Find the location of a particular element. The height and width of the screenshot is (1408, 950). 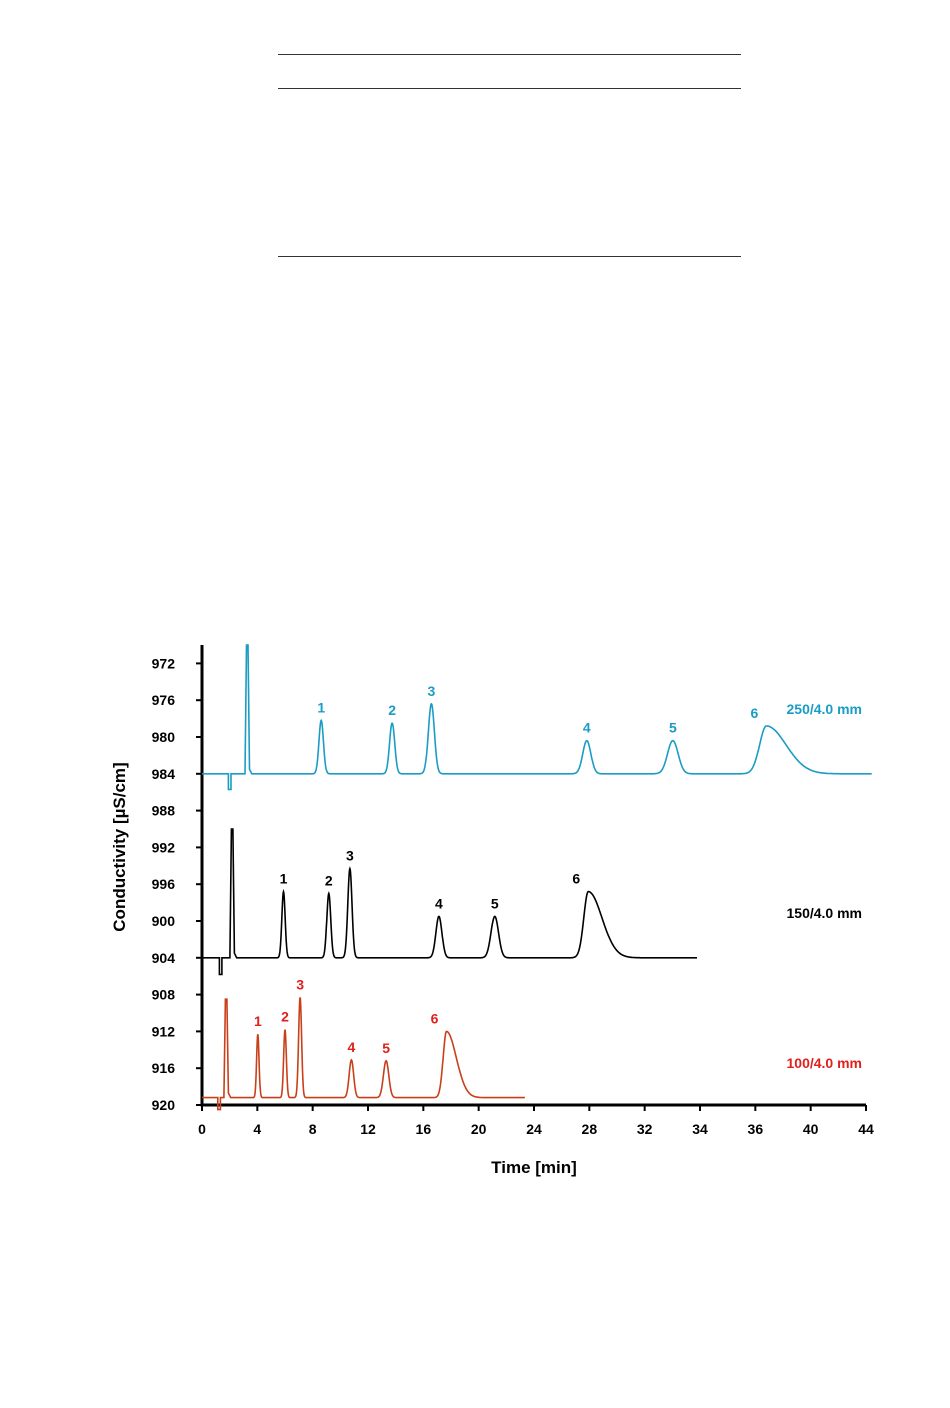

y-tick-label: 972 is located at coordinates (164, 663).